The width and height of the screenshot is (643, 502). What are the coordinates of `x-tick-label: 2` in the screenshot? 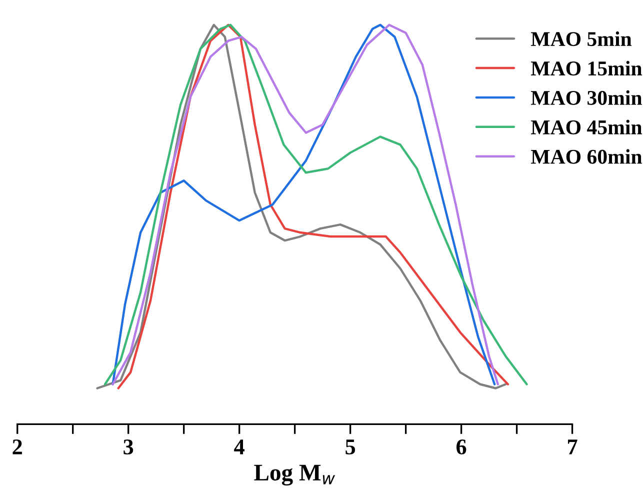 It's located at (17, 446).